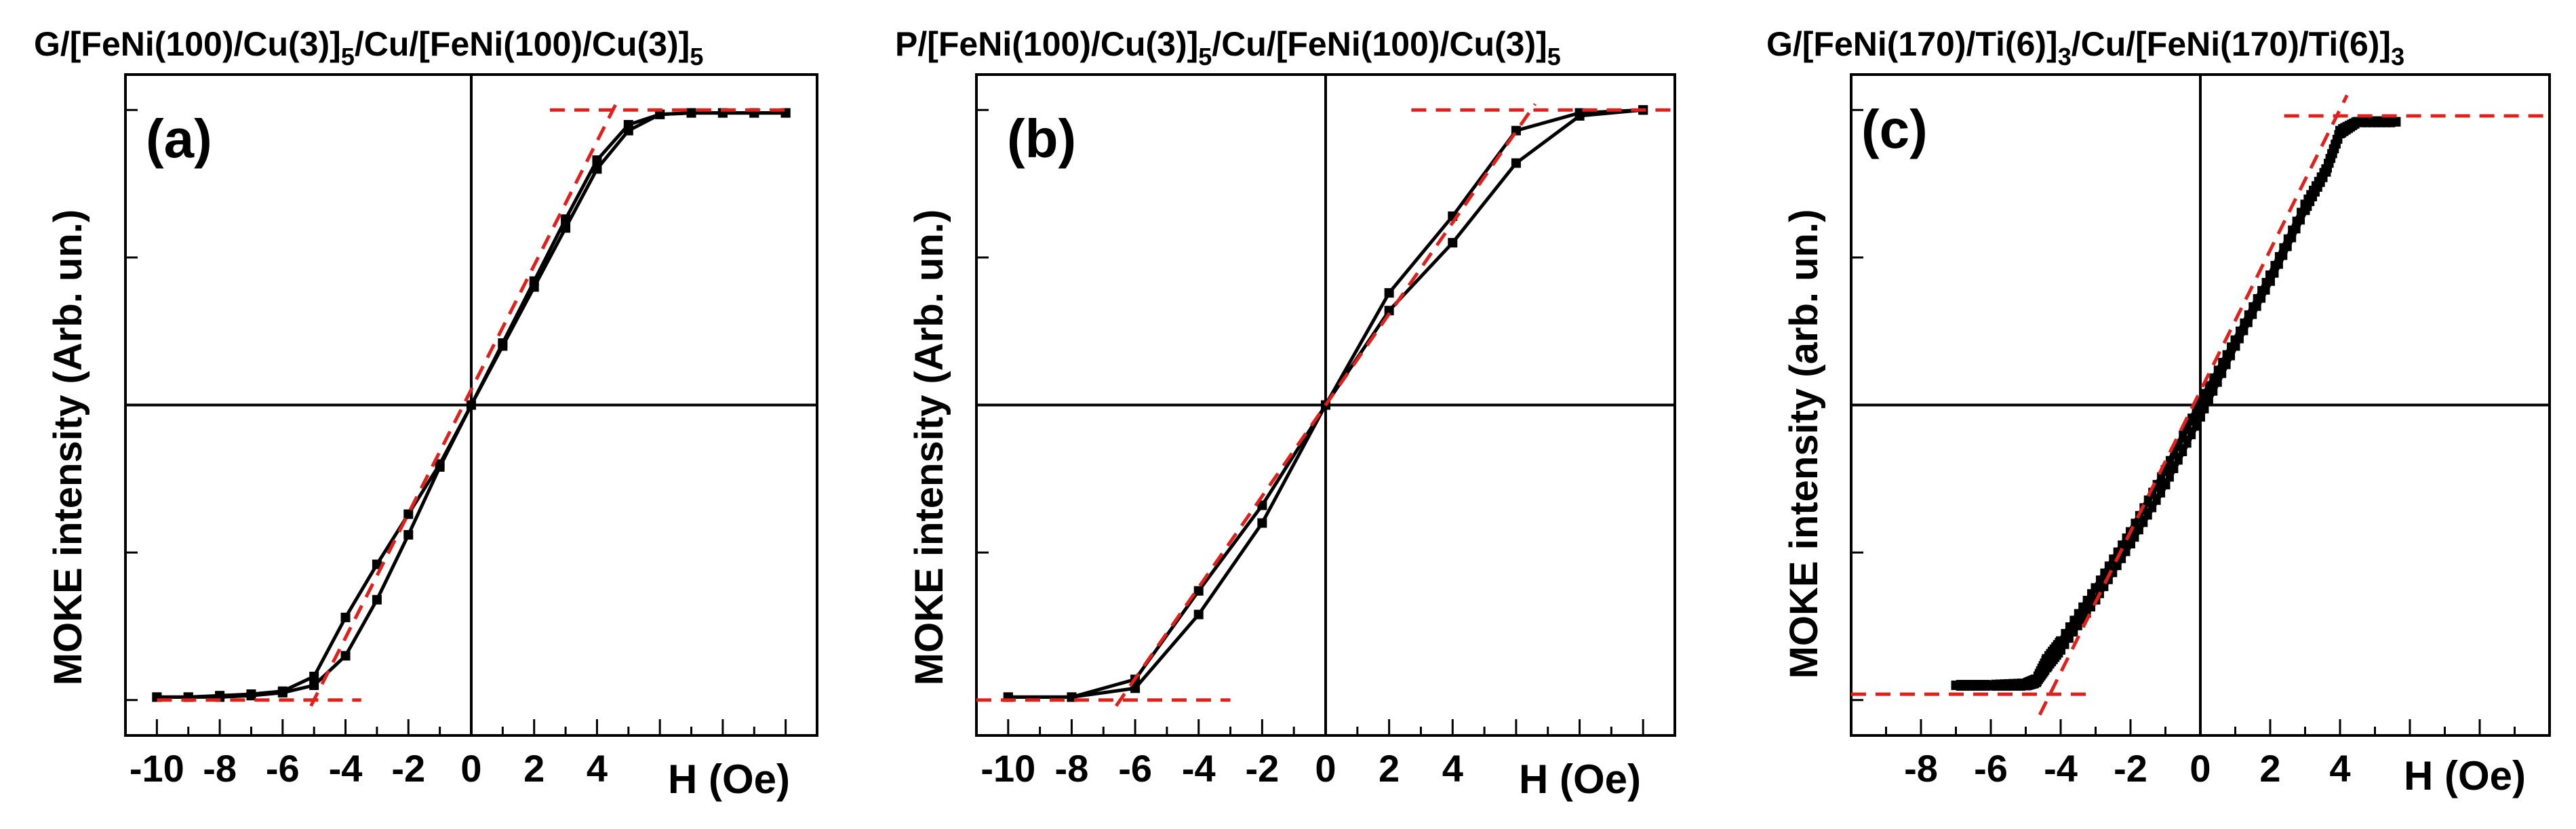 Image resolution: width=2576 pixels, height=829 pixels. Describe the element at coordinates (1991, 768) in the screenshot. I see `panel-c-x-tick-label: -6` at that location.